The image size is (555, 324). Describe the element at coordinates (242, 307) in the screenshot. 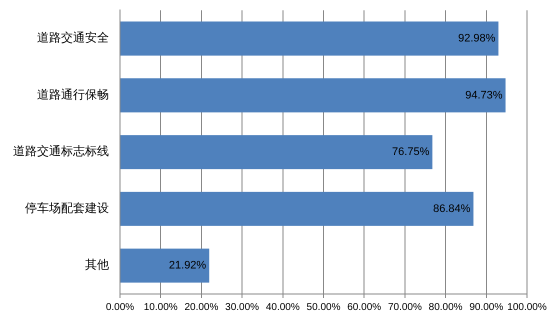

I see `x-tick-label: 30.00%` at that location.